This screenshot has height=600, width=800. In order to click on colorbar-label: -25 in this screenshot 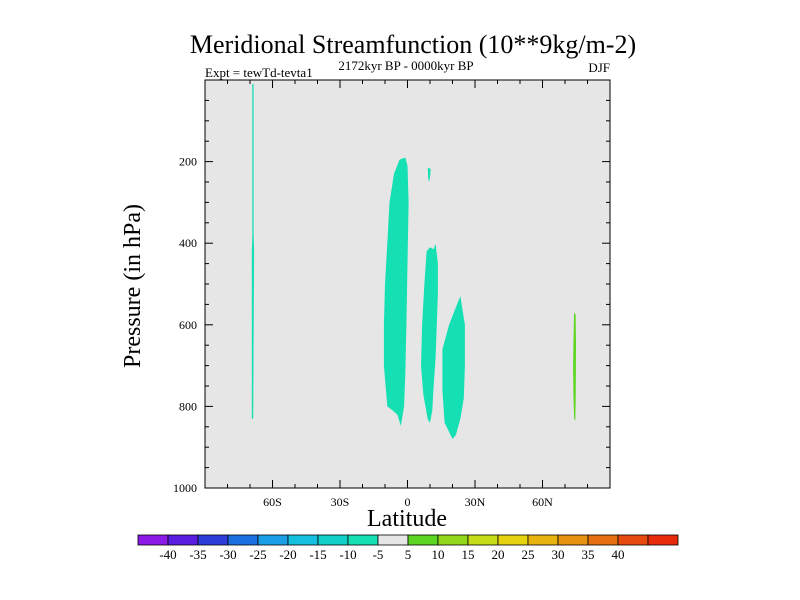, I will do `click(257, 554)`.